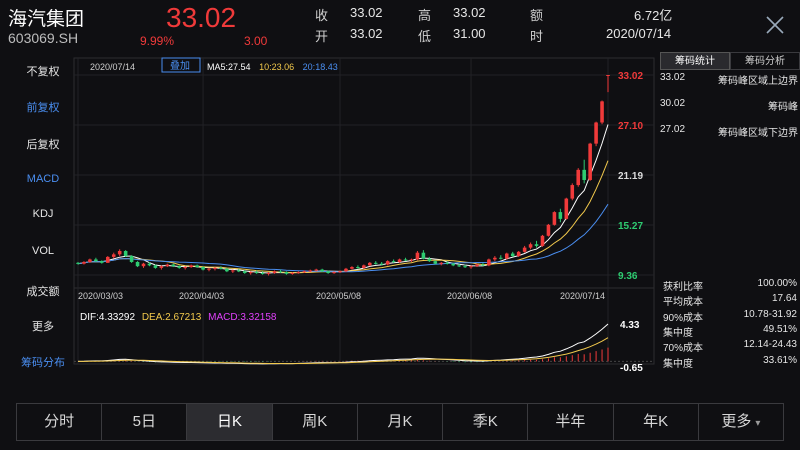 The image size is (800, 450). Describe the element at coordinates (425, 36) in the screenshot. I see `quote-low-label: 低` at that location.